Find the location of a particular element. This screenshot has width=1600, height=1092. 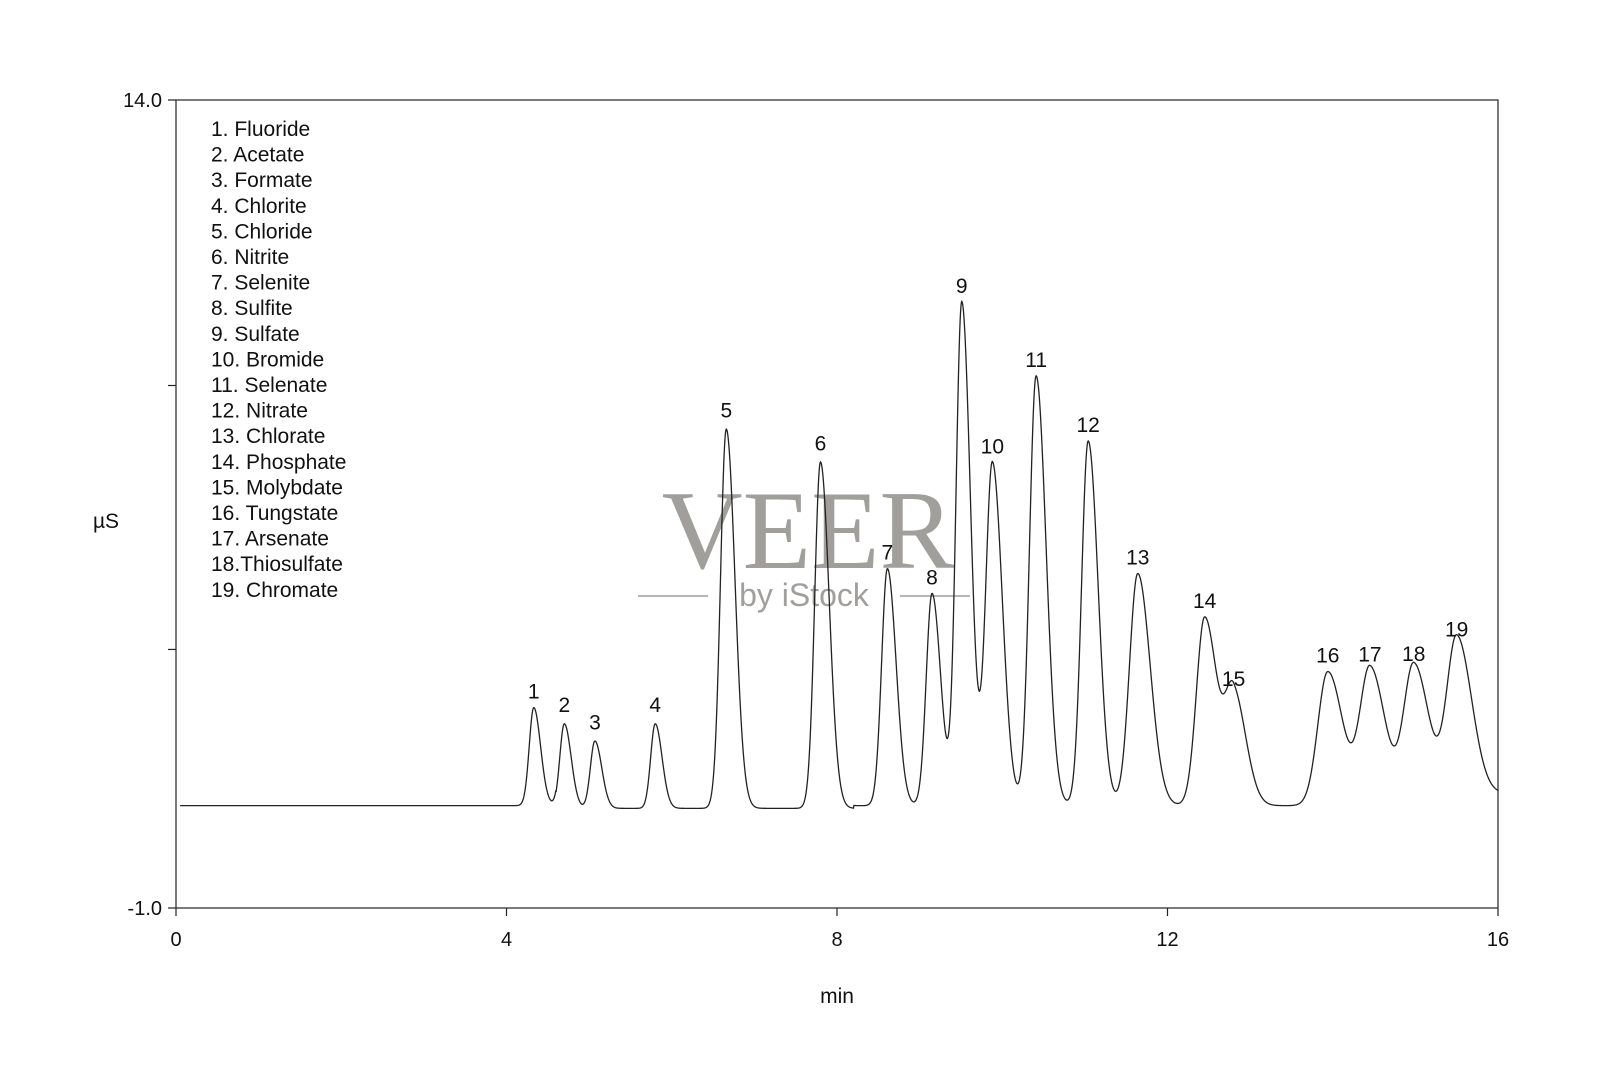

legend-entry: 12. Nitrate is located at coordinates (259, 411).